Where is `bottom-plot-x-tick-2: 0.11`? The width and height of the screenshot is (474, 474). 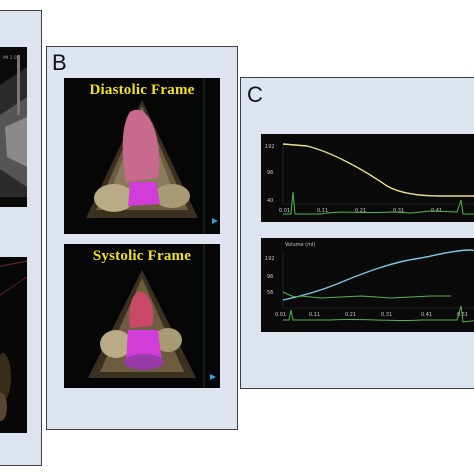 bottom-plot-x-tick-2: 0.11 is located at coordinates (314, 315).